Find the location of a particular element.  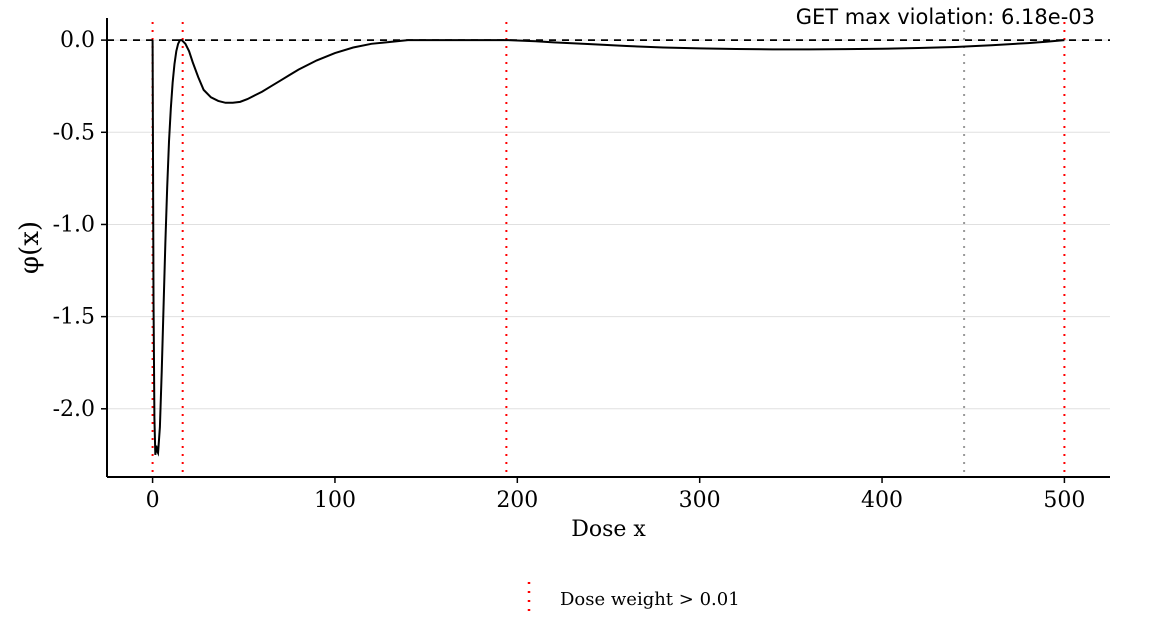

x-tick-label: 400 is located at coordinates (882, 500).